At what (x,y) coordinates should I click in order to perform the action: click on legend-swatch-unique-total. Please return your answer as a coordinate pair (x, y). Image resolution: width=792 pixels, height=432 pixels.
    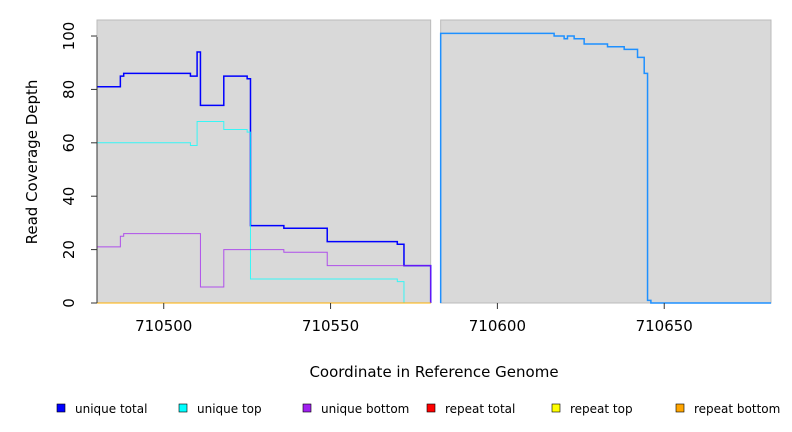
    Looking at the image, I should click on (61, 408).